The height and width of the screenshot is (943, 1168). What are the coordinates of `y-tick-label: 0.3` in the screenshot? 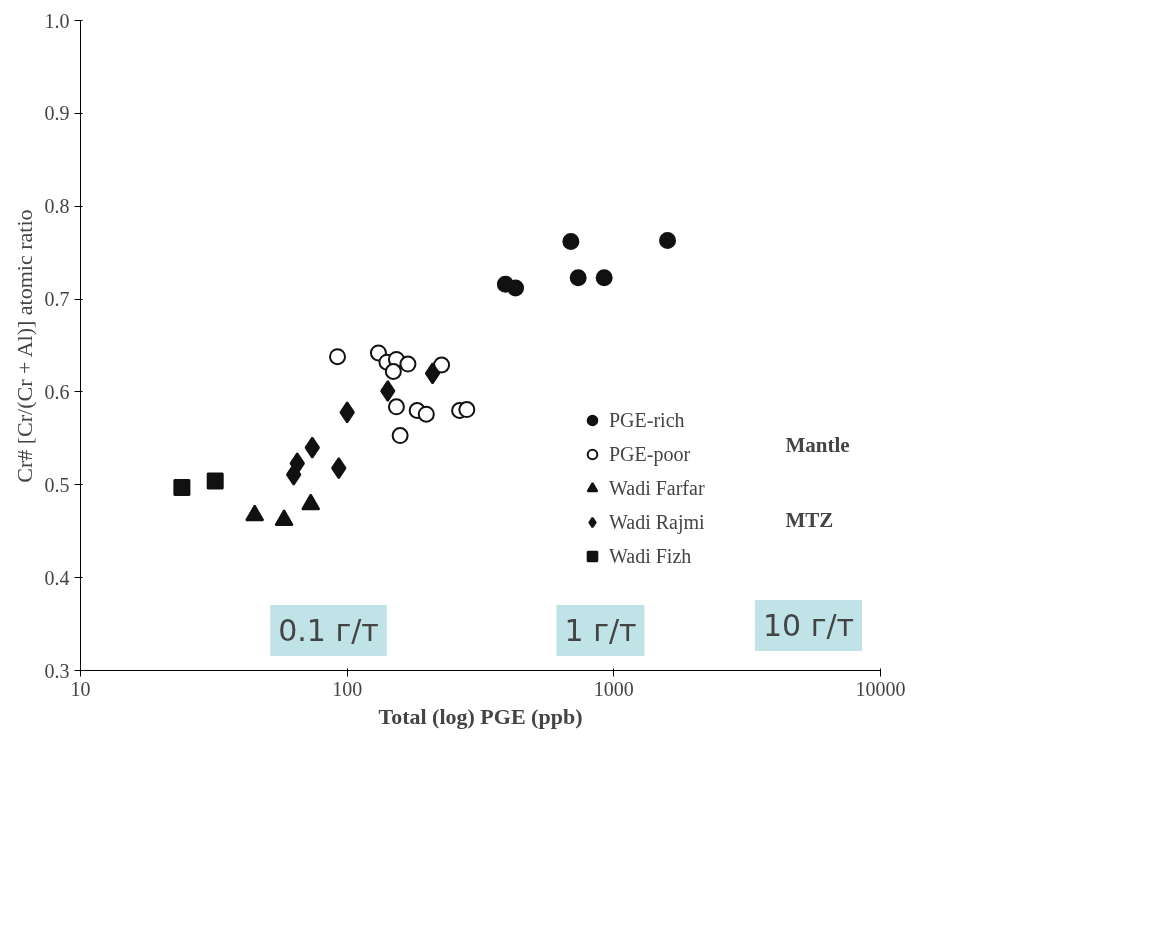 It's located at (57, 670).